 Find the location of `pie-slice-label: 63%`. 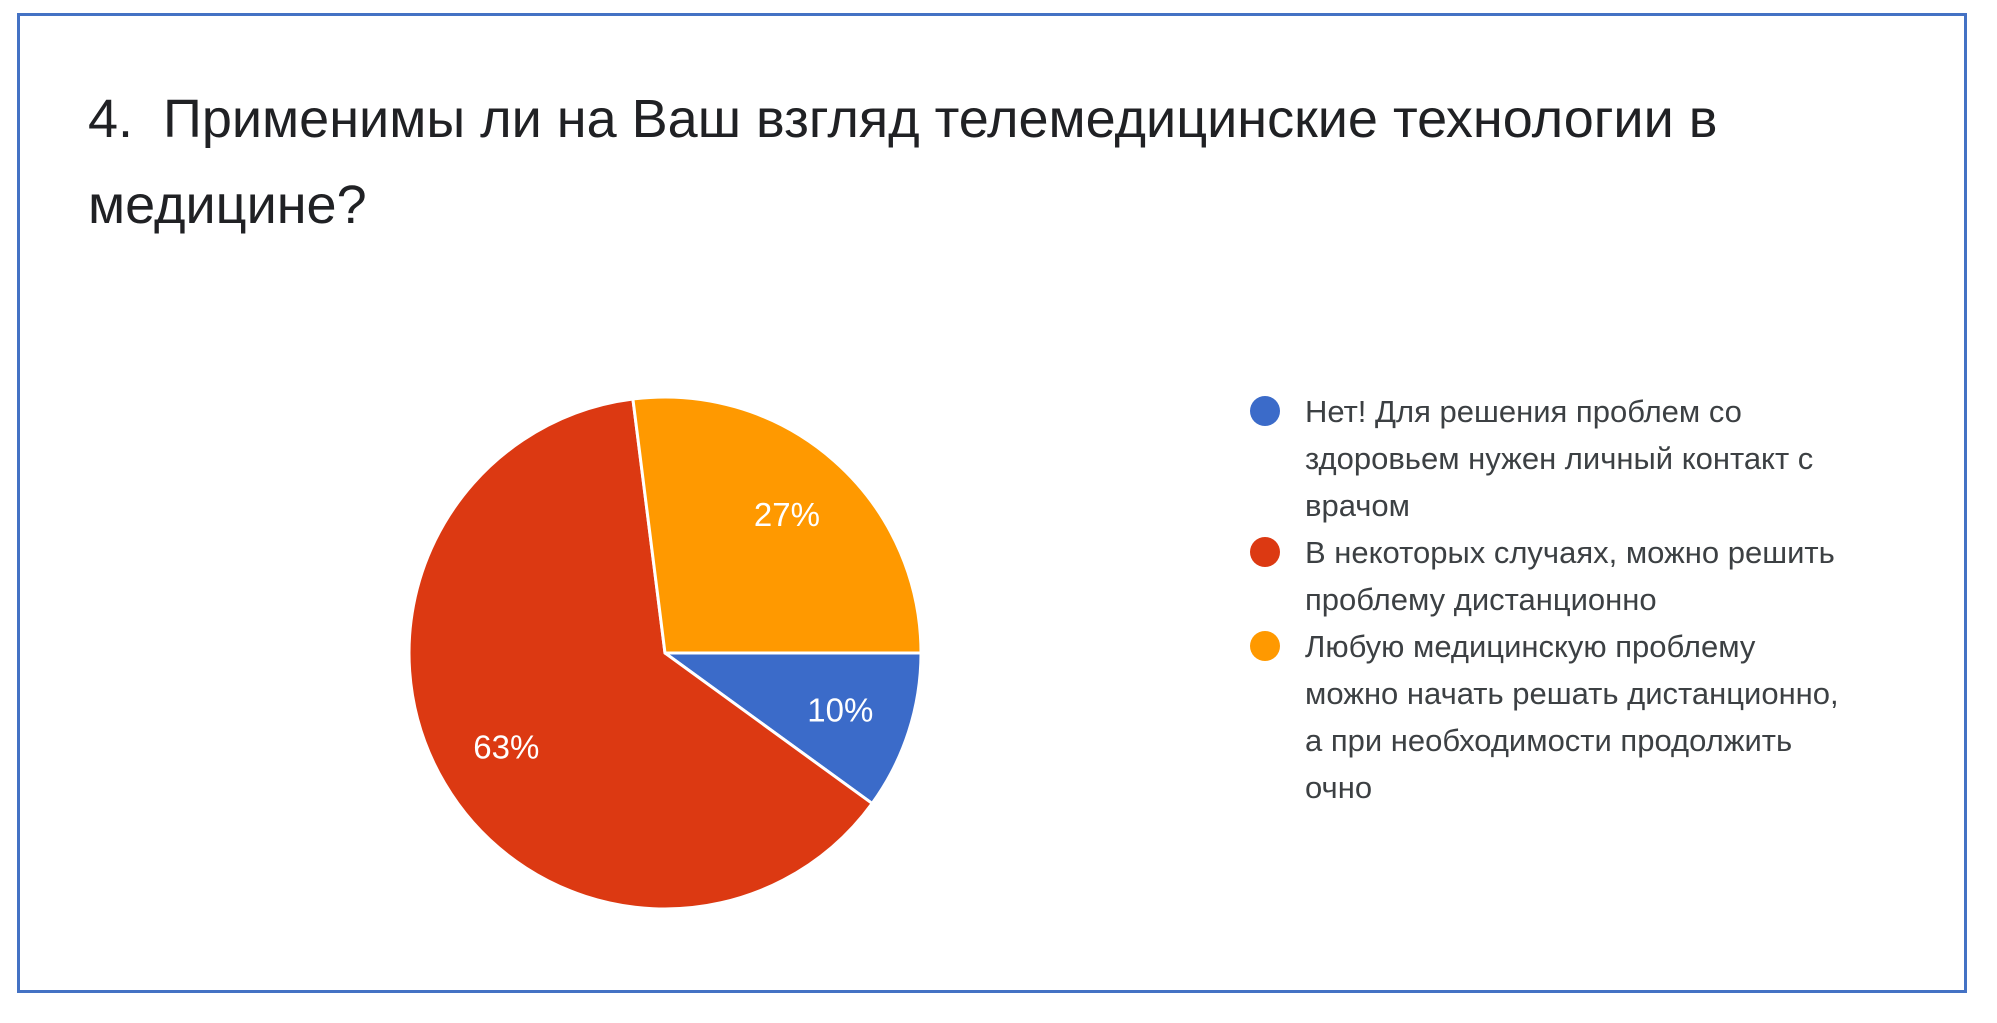

pie-slice-label: 63% is located at coordinates (506, 746).